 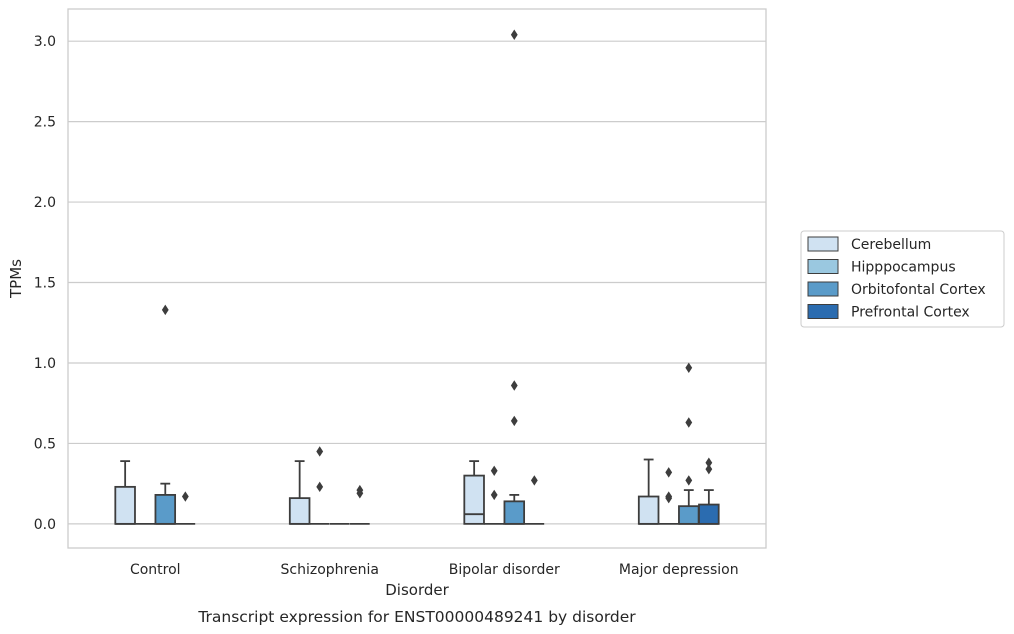 What do you see at coordinates (679, 570) in the screenshot?
I see `x-tick-label: Major depression` at bounding box center [679, 570].